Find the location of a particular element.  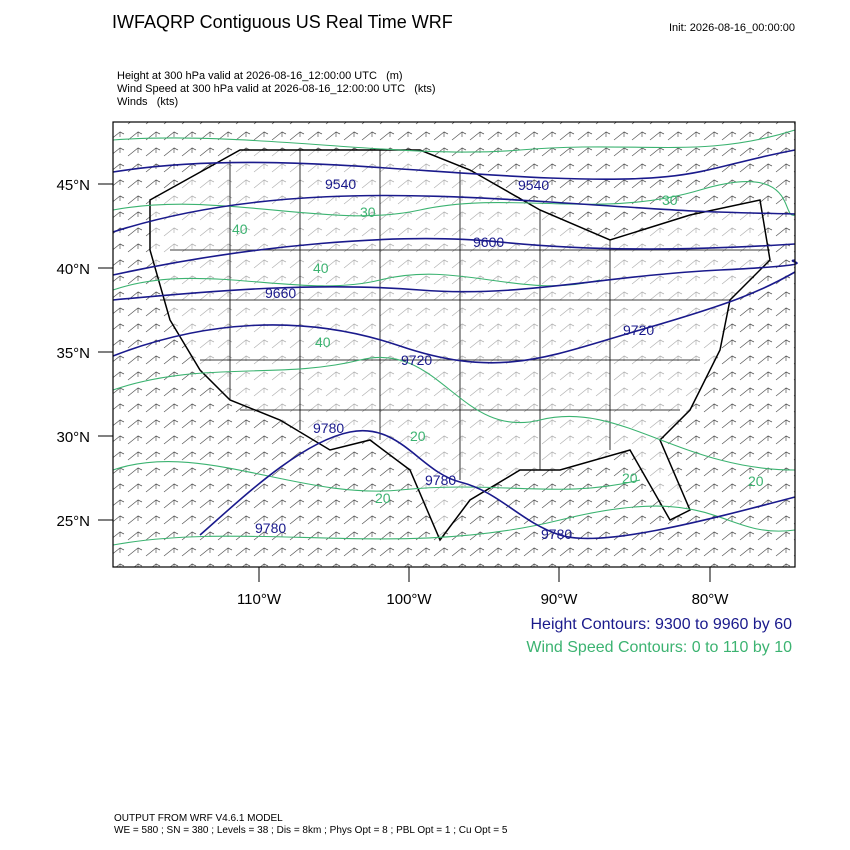

lon-label: 90°W is located at coordinates (560, 599).